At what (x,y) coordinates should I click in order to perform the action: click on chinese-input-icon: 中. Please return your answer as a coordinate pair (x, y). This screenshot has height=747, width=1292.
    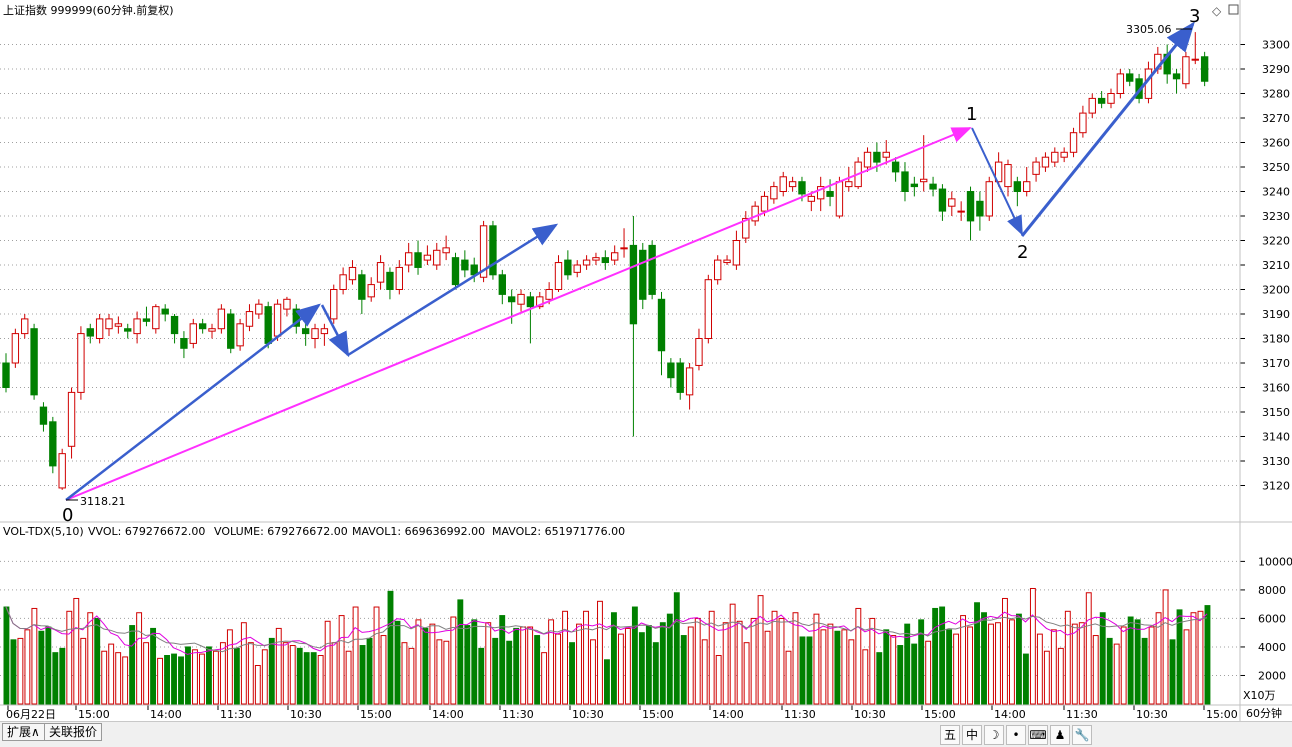
    Looking at the image, I should click on (972, 735).